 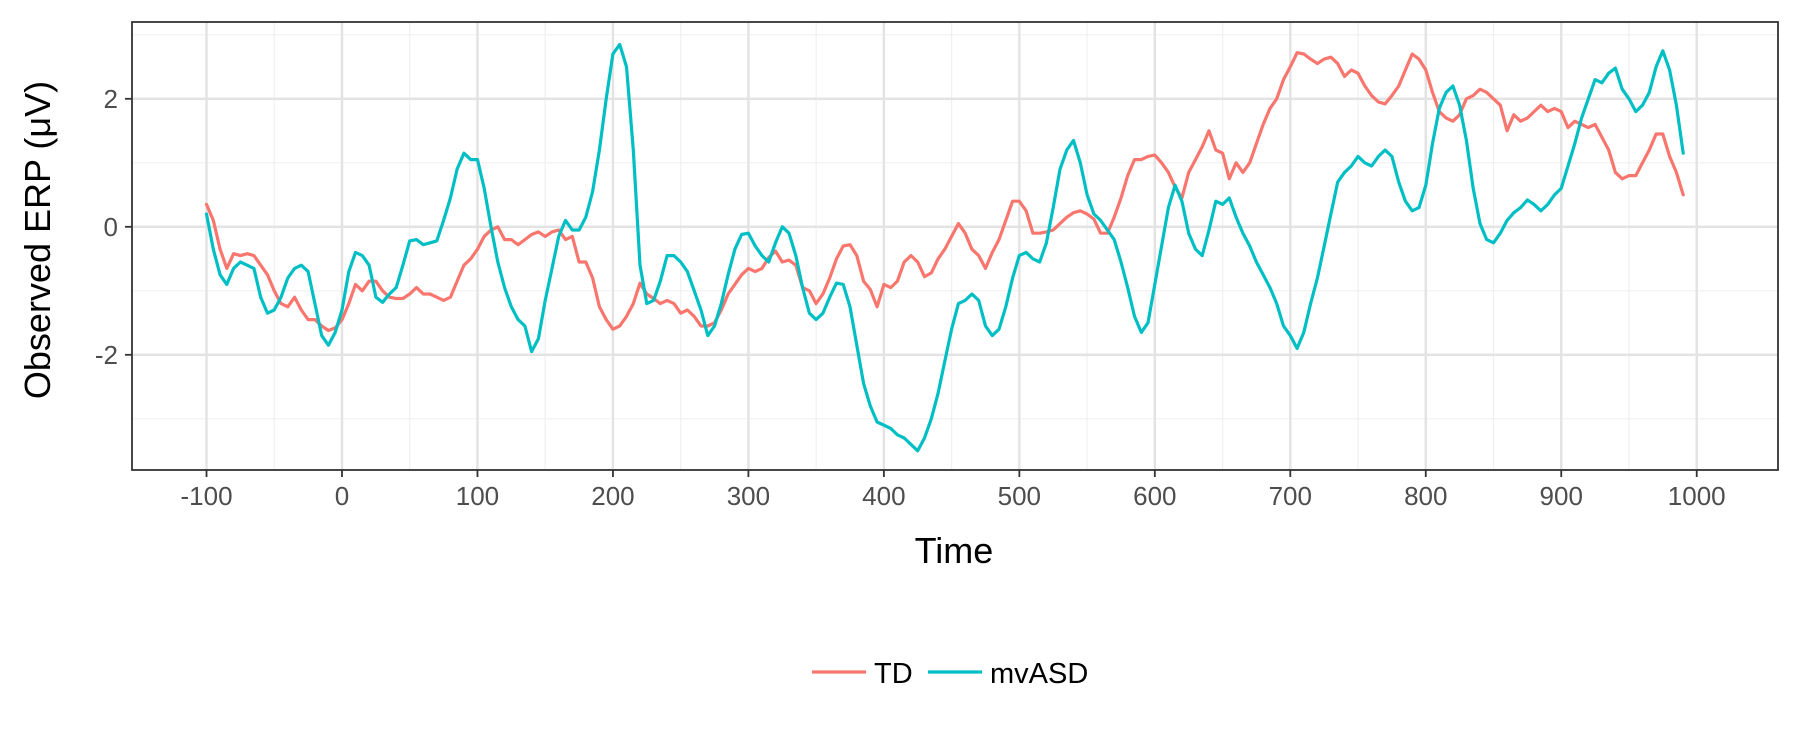 What do you see at coordinates (111, 99) in the screenshot?
I see `y-tick-label: 2` at bounding box center [111, 99].